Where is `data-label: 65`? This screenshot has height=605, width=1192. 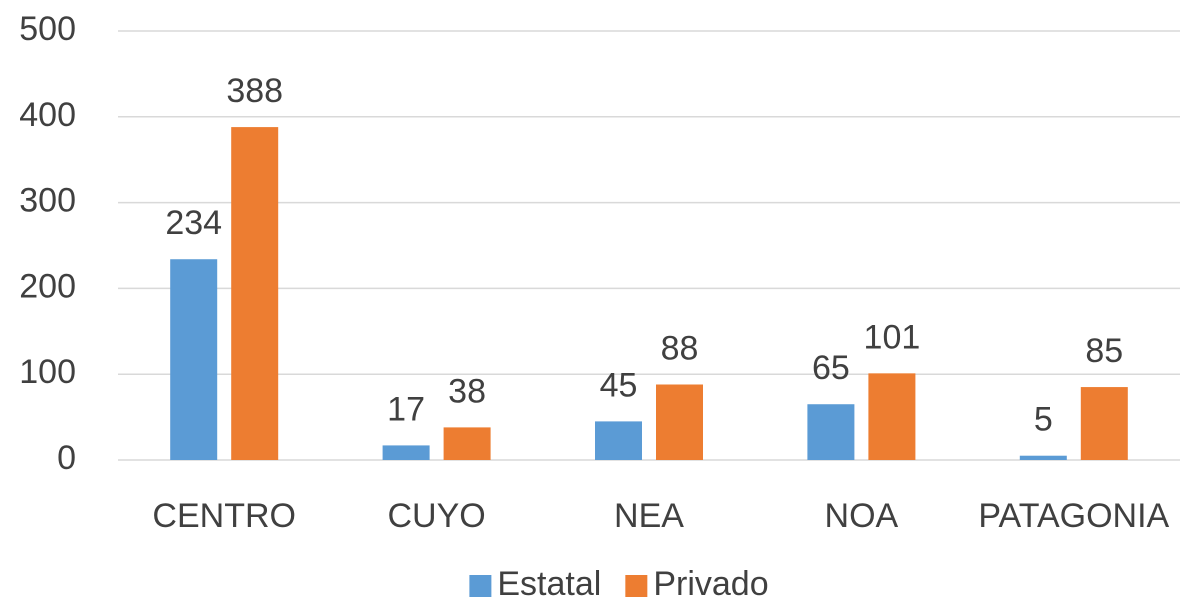
data-label: 65 is located at coordinates (831, 368).